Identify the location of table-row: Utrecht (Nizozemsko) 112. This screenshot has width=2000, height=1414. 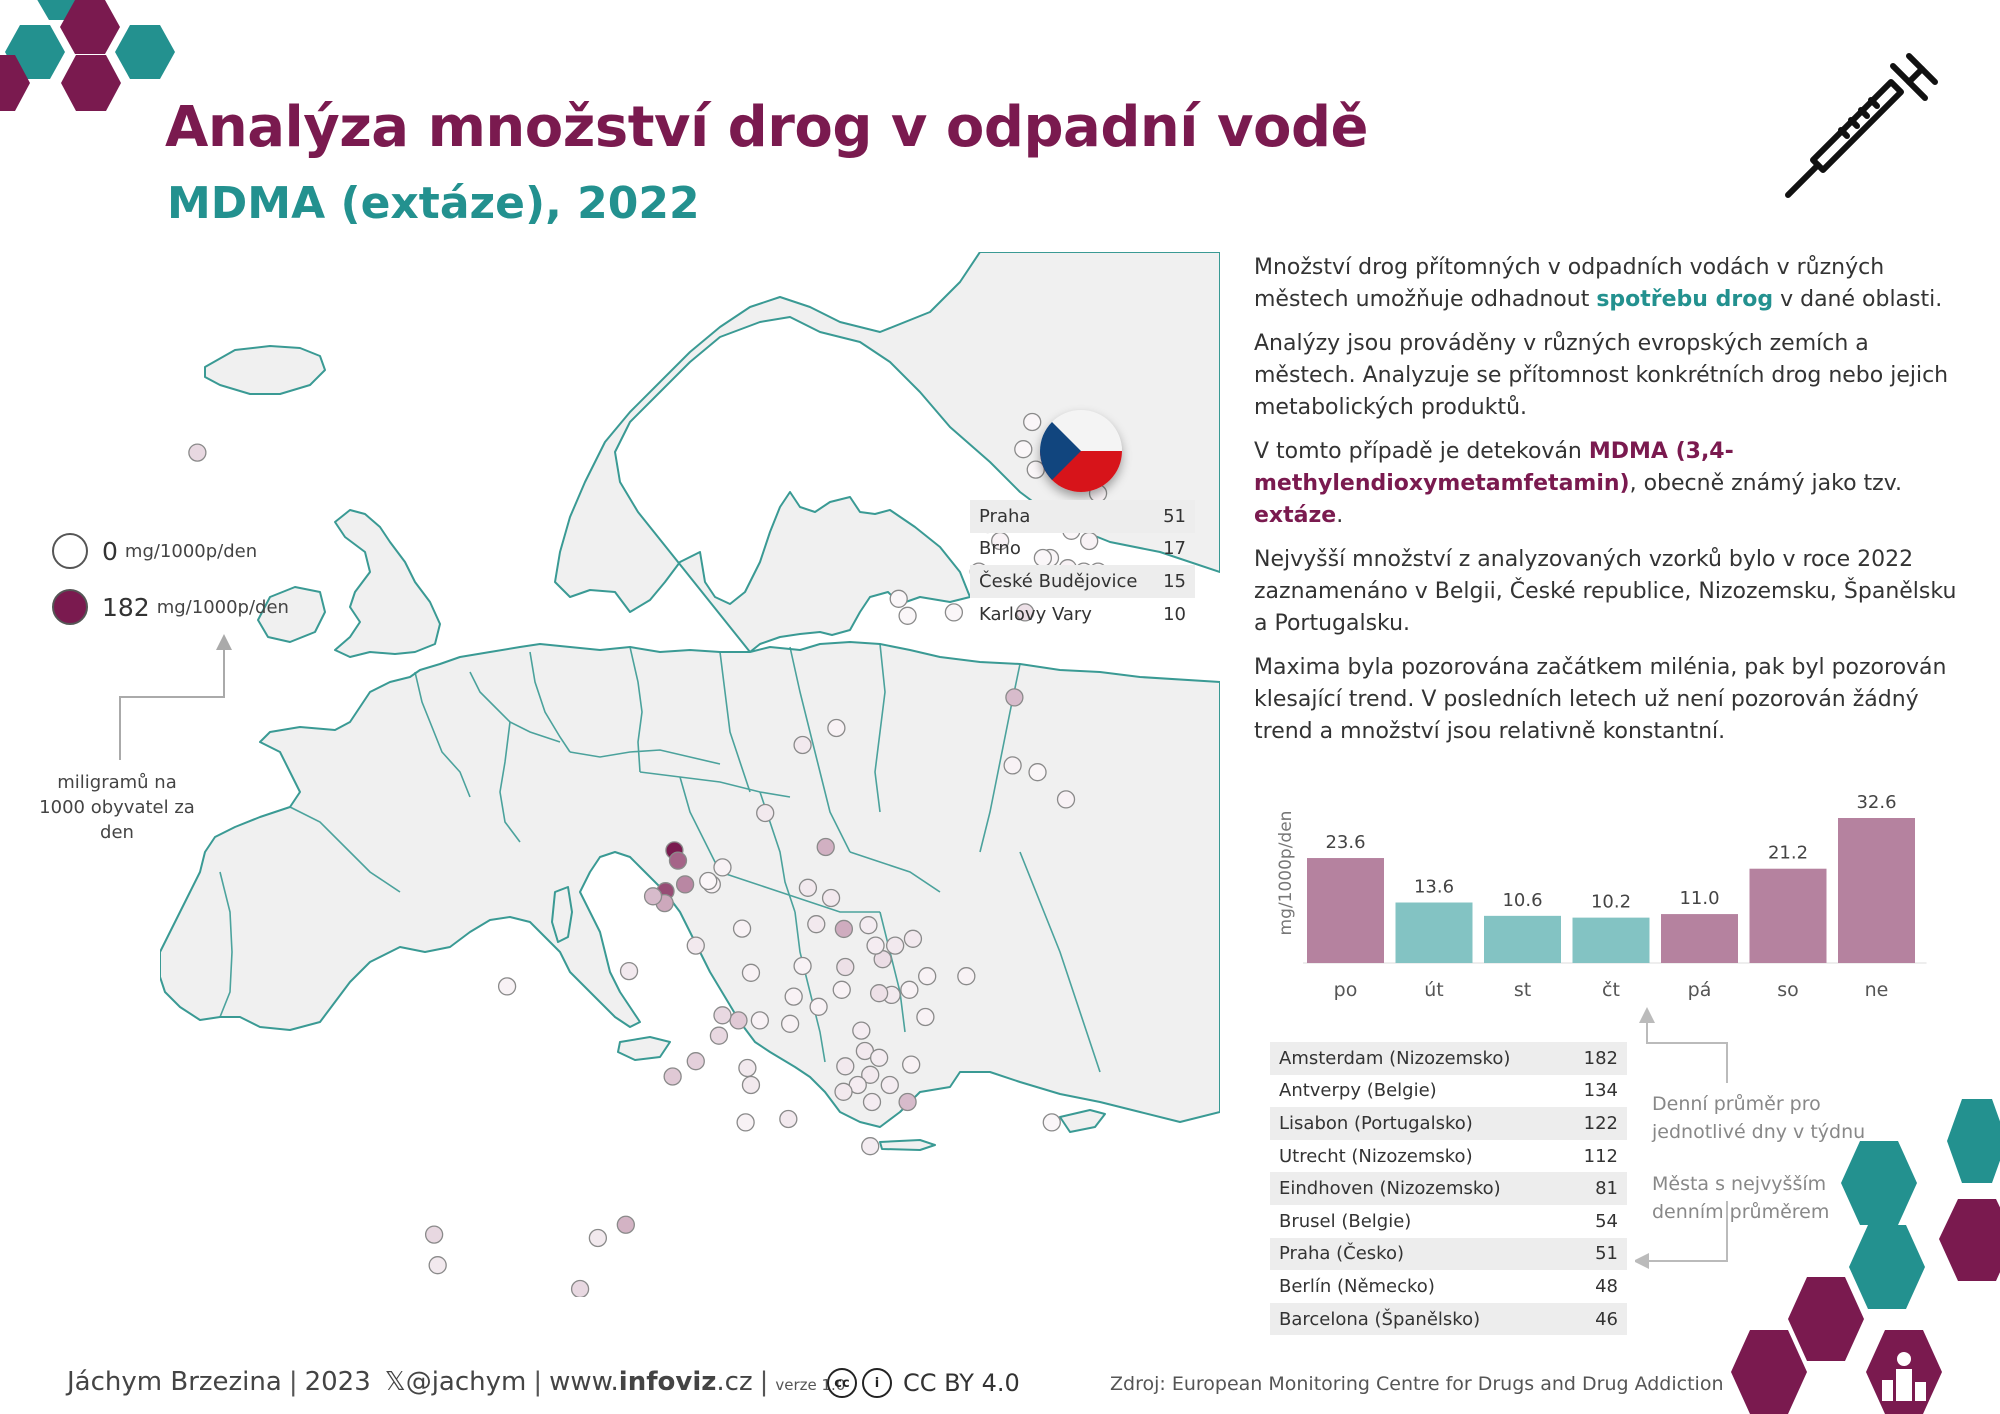
(1448, 1156).